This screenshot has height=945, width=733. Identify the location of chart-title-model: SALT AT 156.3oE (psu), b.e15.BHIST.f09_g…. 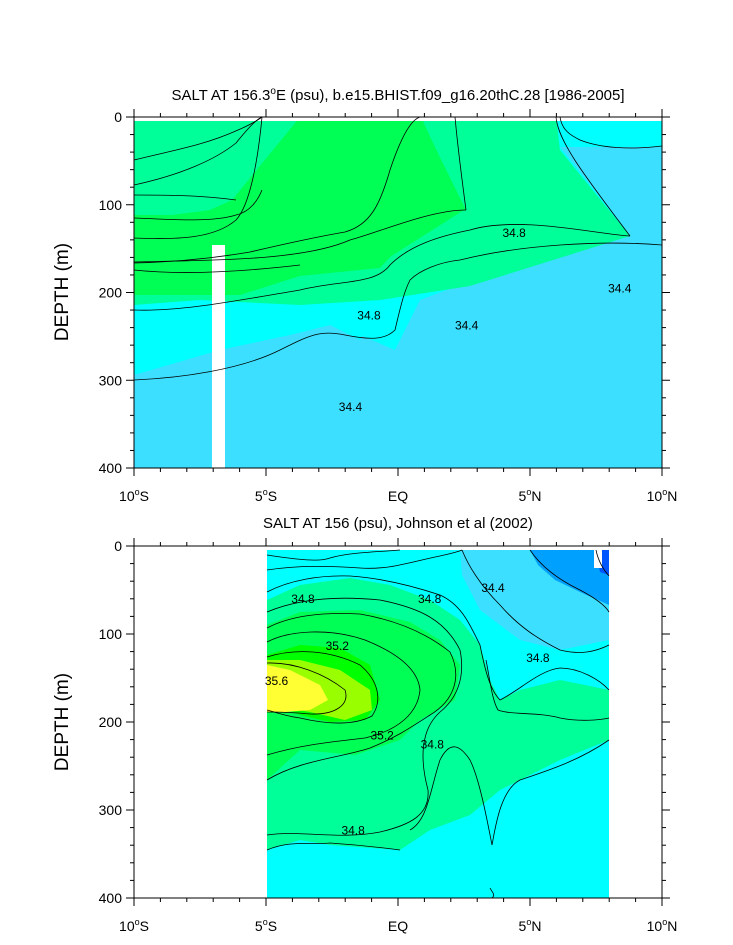
(397, 95).